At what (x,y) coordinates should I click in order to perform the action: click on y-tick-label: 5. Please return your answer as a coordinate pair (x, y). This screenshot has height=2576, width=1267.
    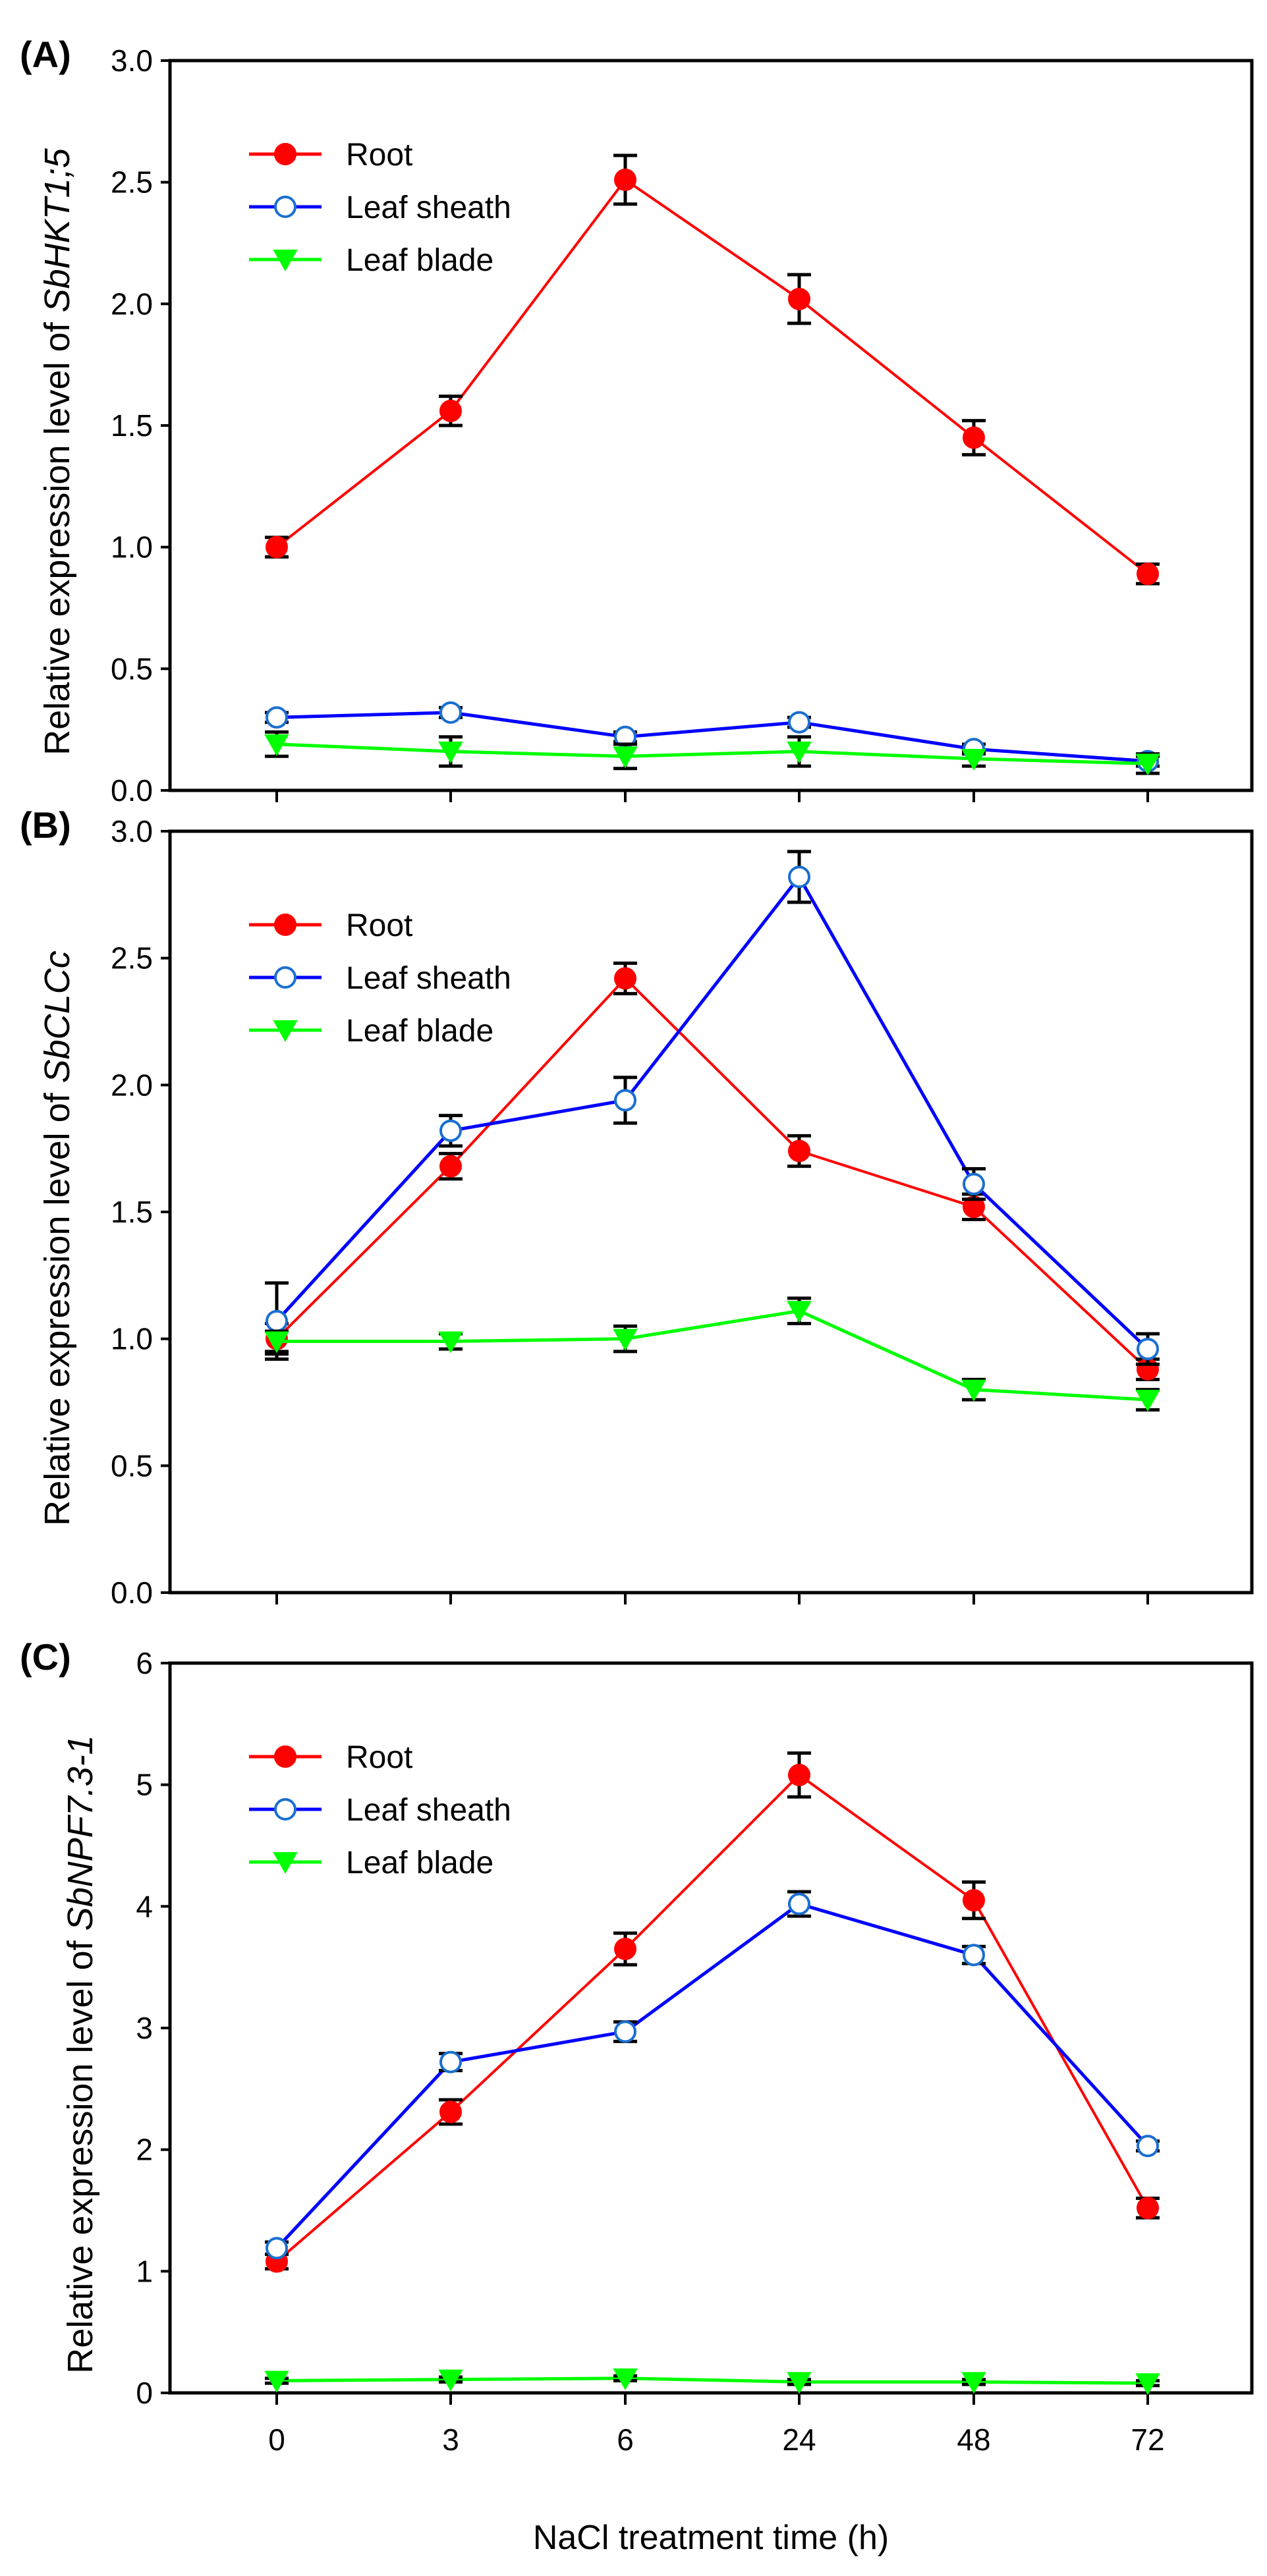
    Looking at the image, I should click on (144, 1785).